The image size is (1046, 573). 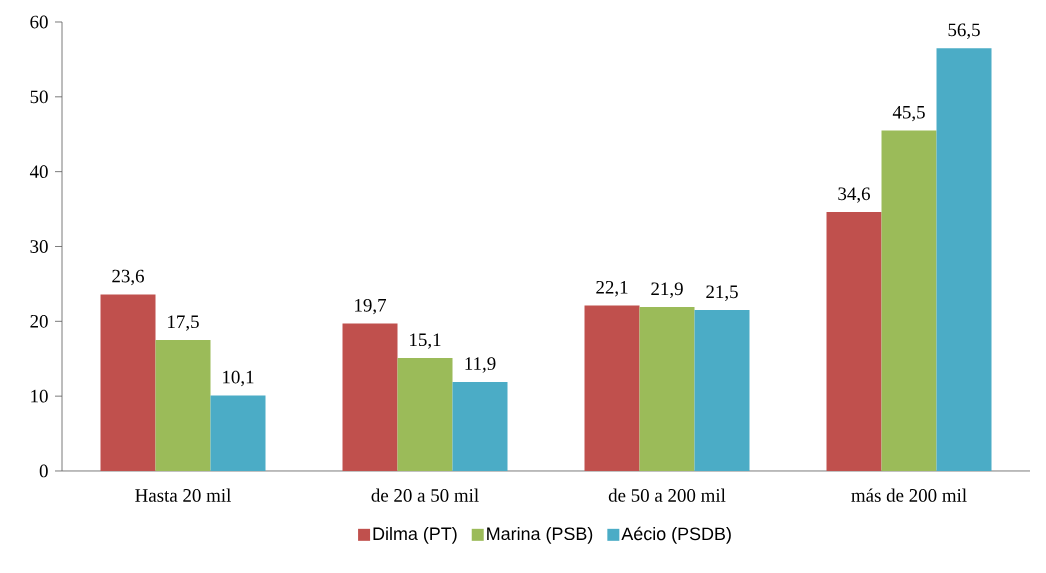 What do you see at coordinates (908, 113) in the screenshot?
I see `data-label: 45,5` at bounding box center [908, 113].